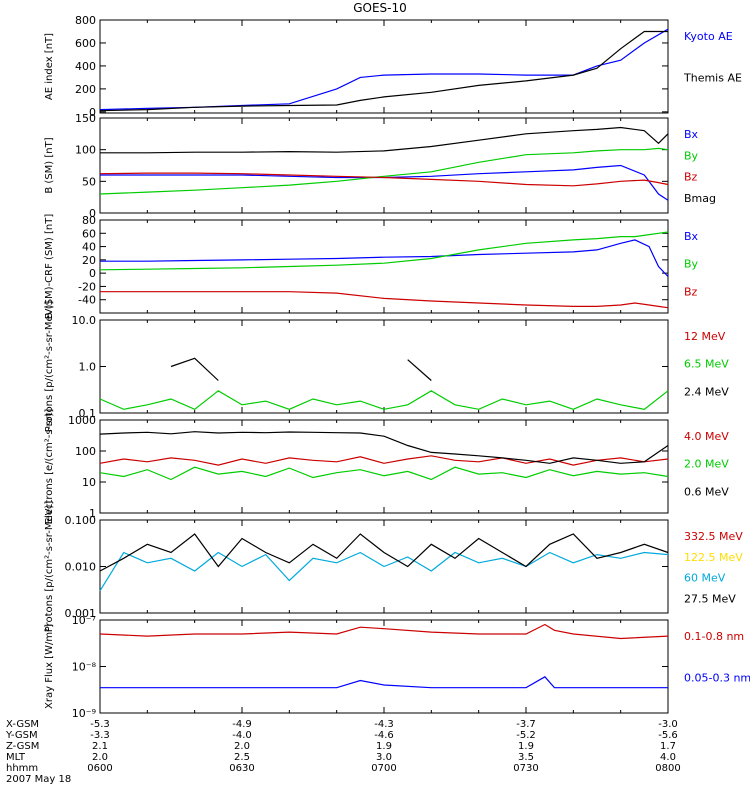 The width and height of the screenshot is (750, 800). Describe the element at coordinates (49, 567) in the screenshot. I see `y-axis-label: Protons [p/(cm²-s-sr-MeV)]` at that location.